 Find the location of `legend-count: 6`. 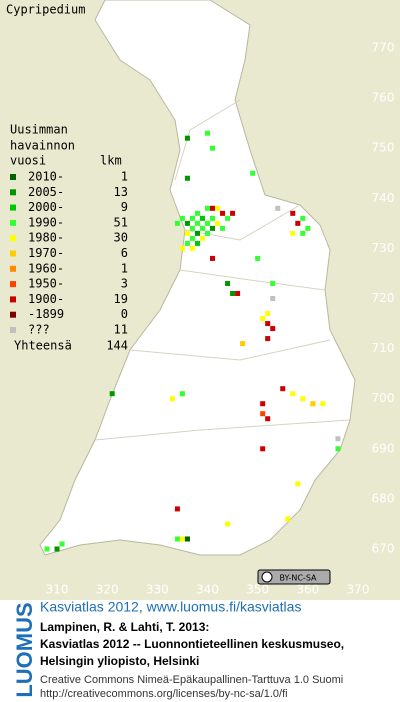

legend-count: 6 is located at coordinates (124, 253).